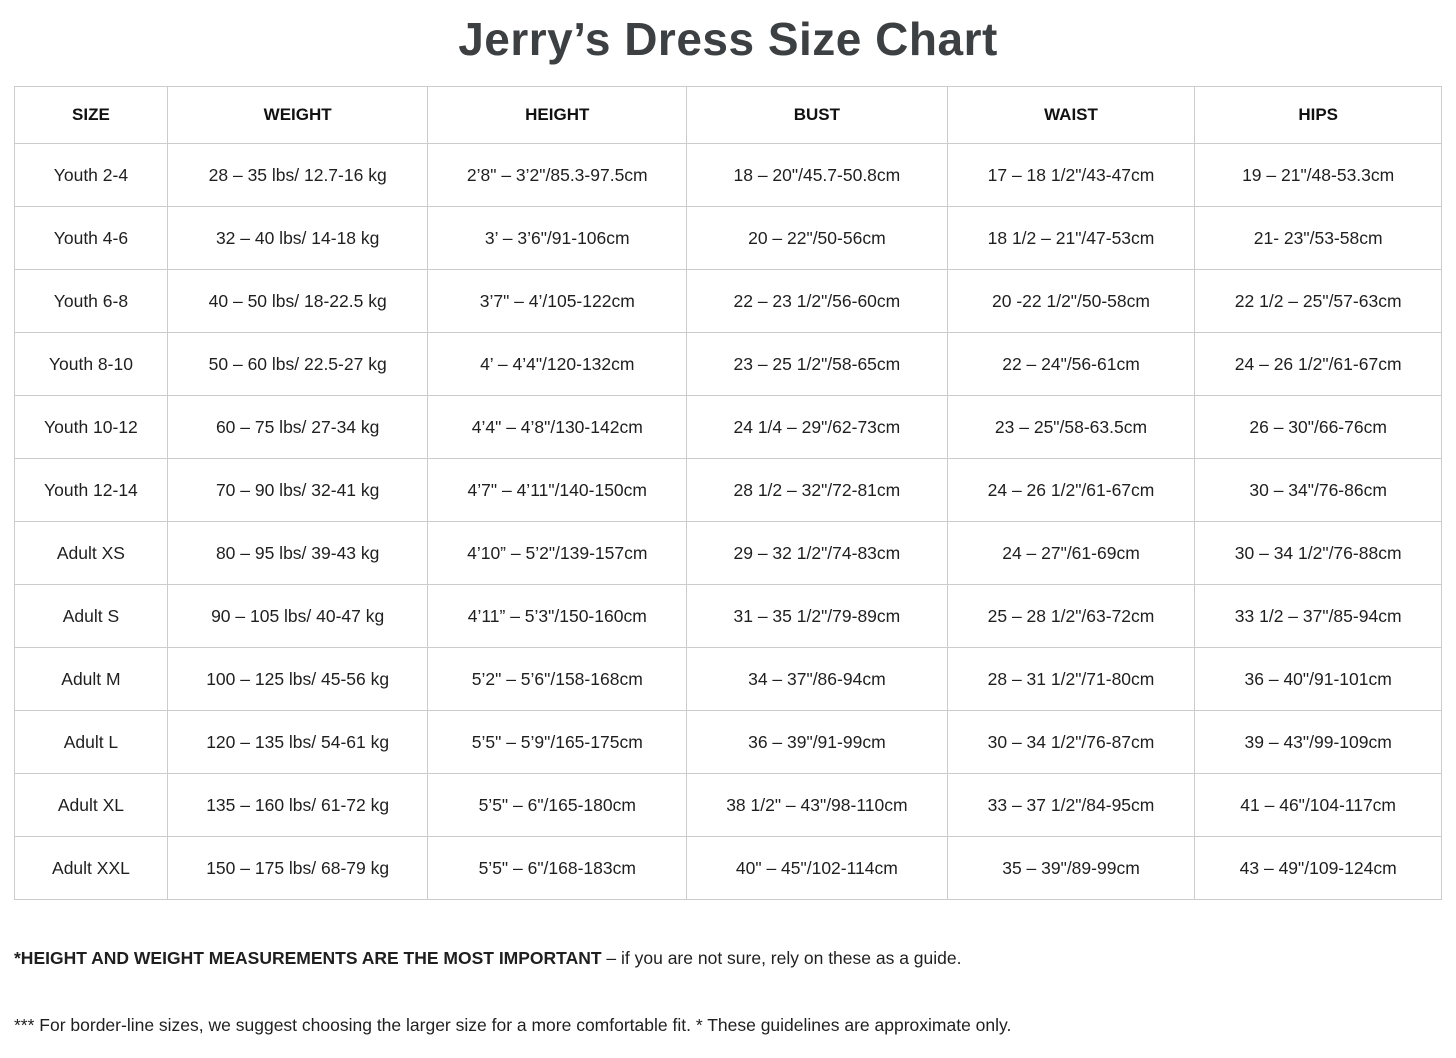 Image resolution: width=1456 pixels, height=1058 pixels. Describe the element at coordinates (1318, 742) in the screenshot. I see `cell-hips: 39 – 43"/99-109cm` at that location.